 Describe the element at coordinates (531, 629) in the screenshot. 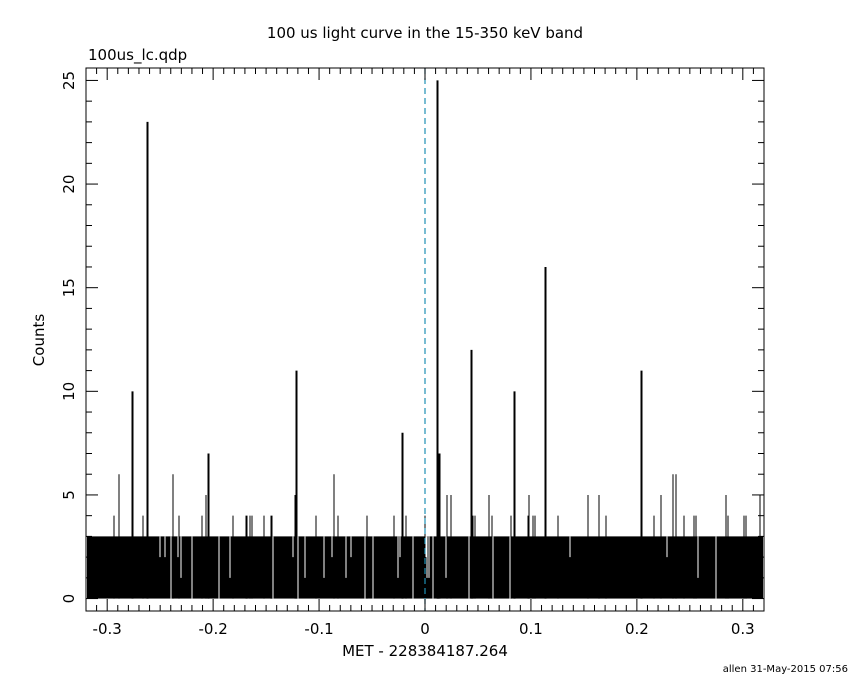

I see `x-tick-label: 0.1` at that location.